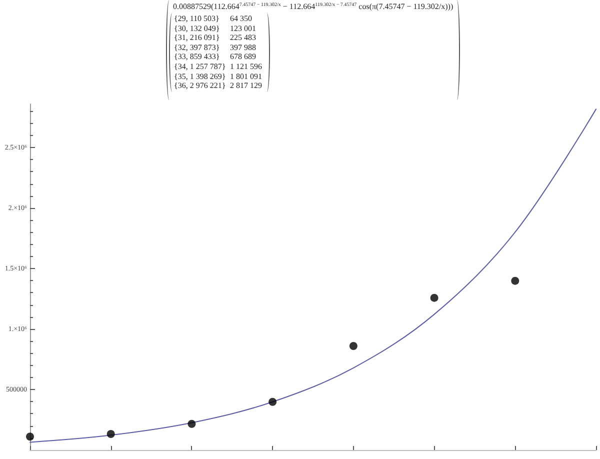 The image size is (600, 459). I want to click on text: {31, 216 091}, so click(197, 37).